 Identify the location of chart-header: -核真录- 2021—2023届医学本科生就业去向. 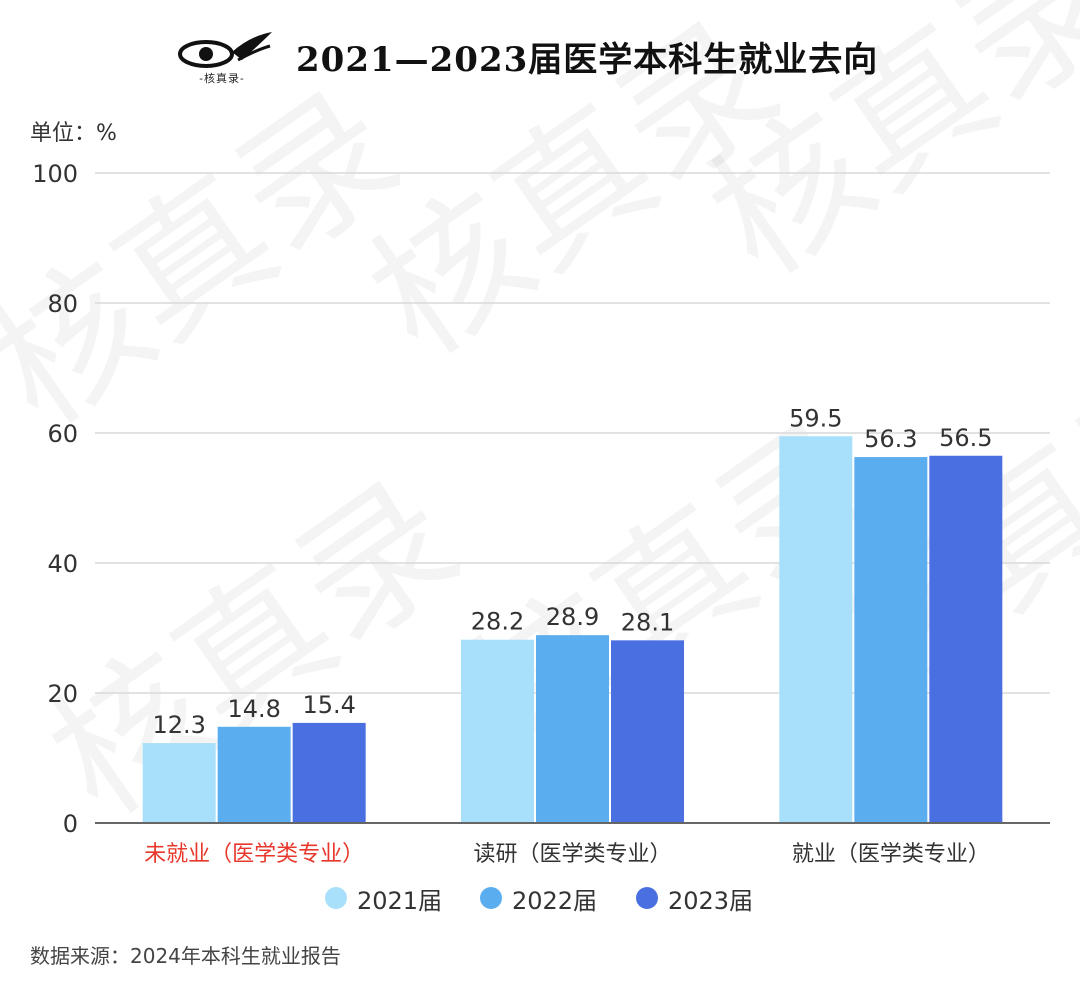
(540, 60).